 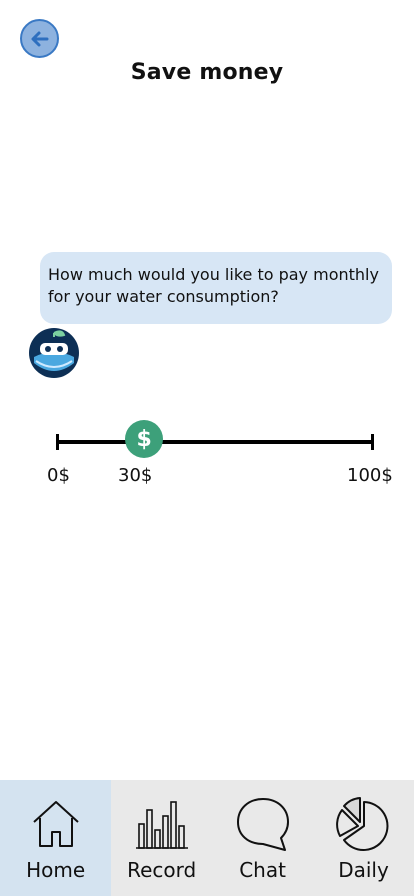 I want to click on bottom-tab-bar: Home Record Chat, so click(x=207, y=838).